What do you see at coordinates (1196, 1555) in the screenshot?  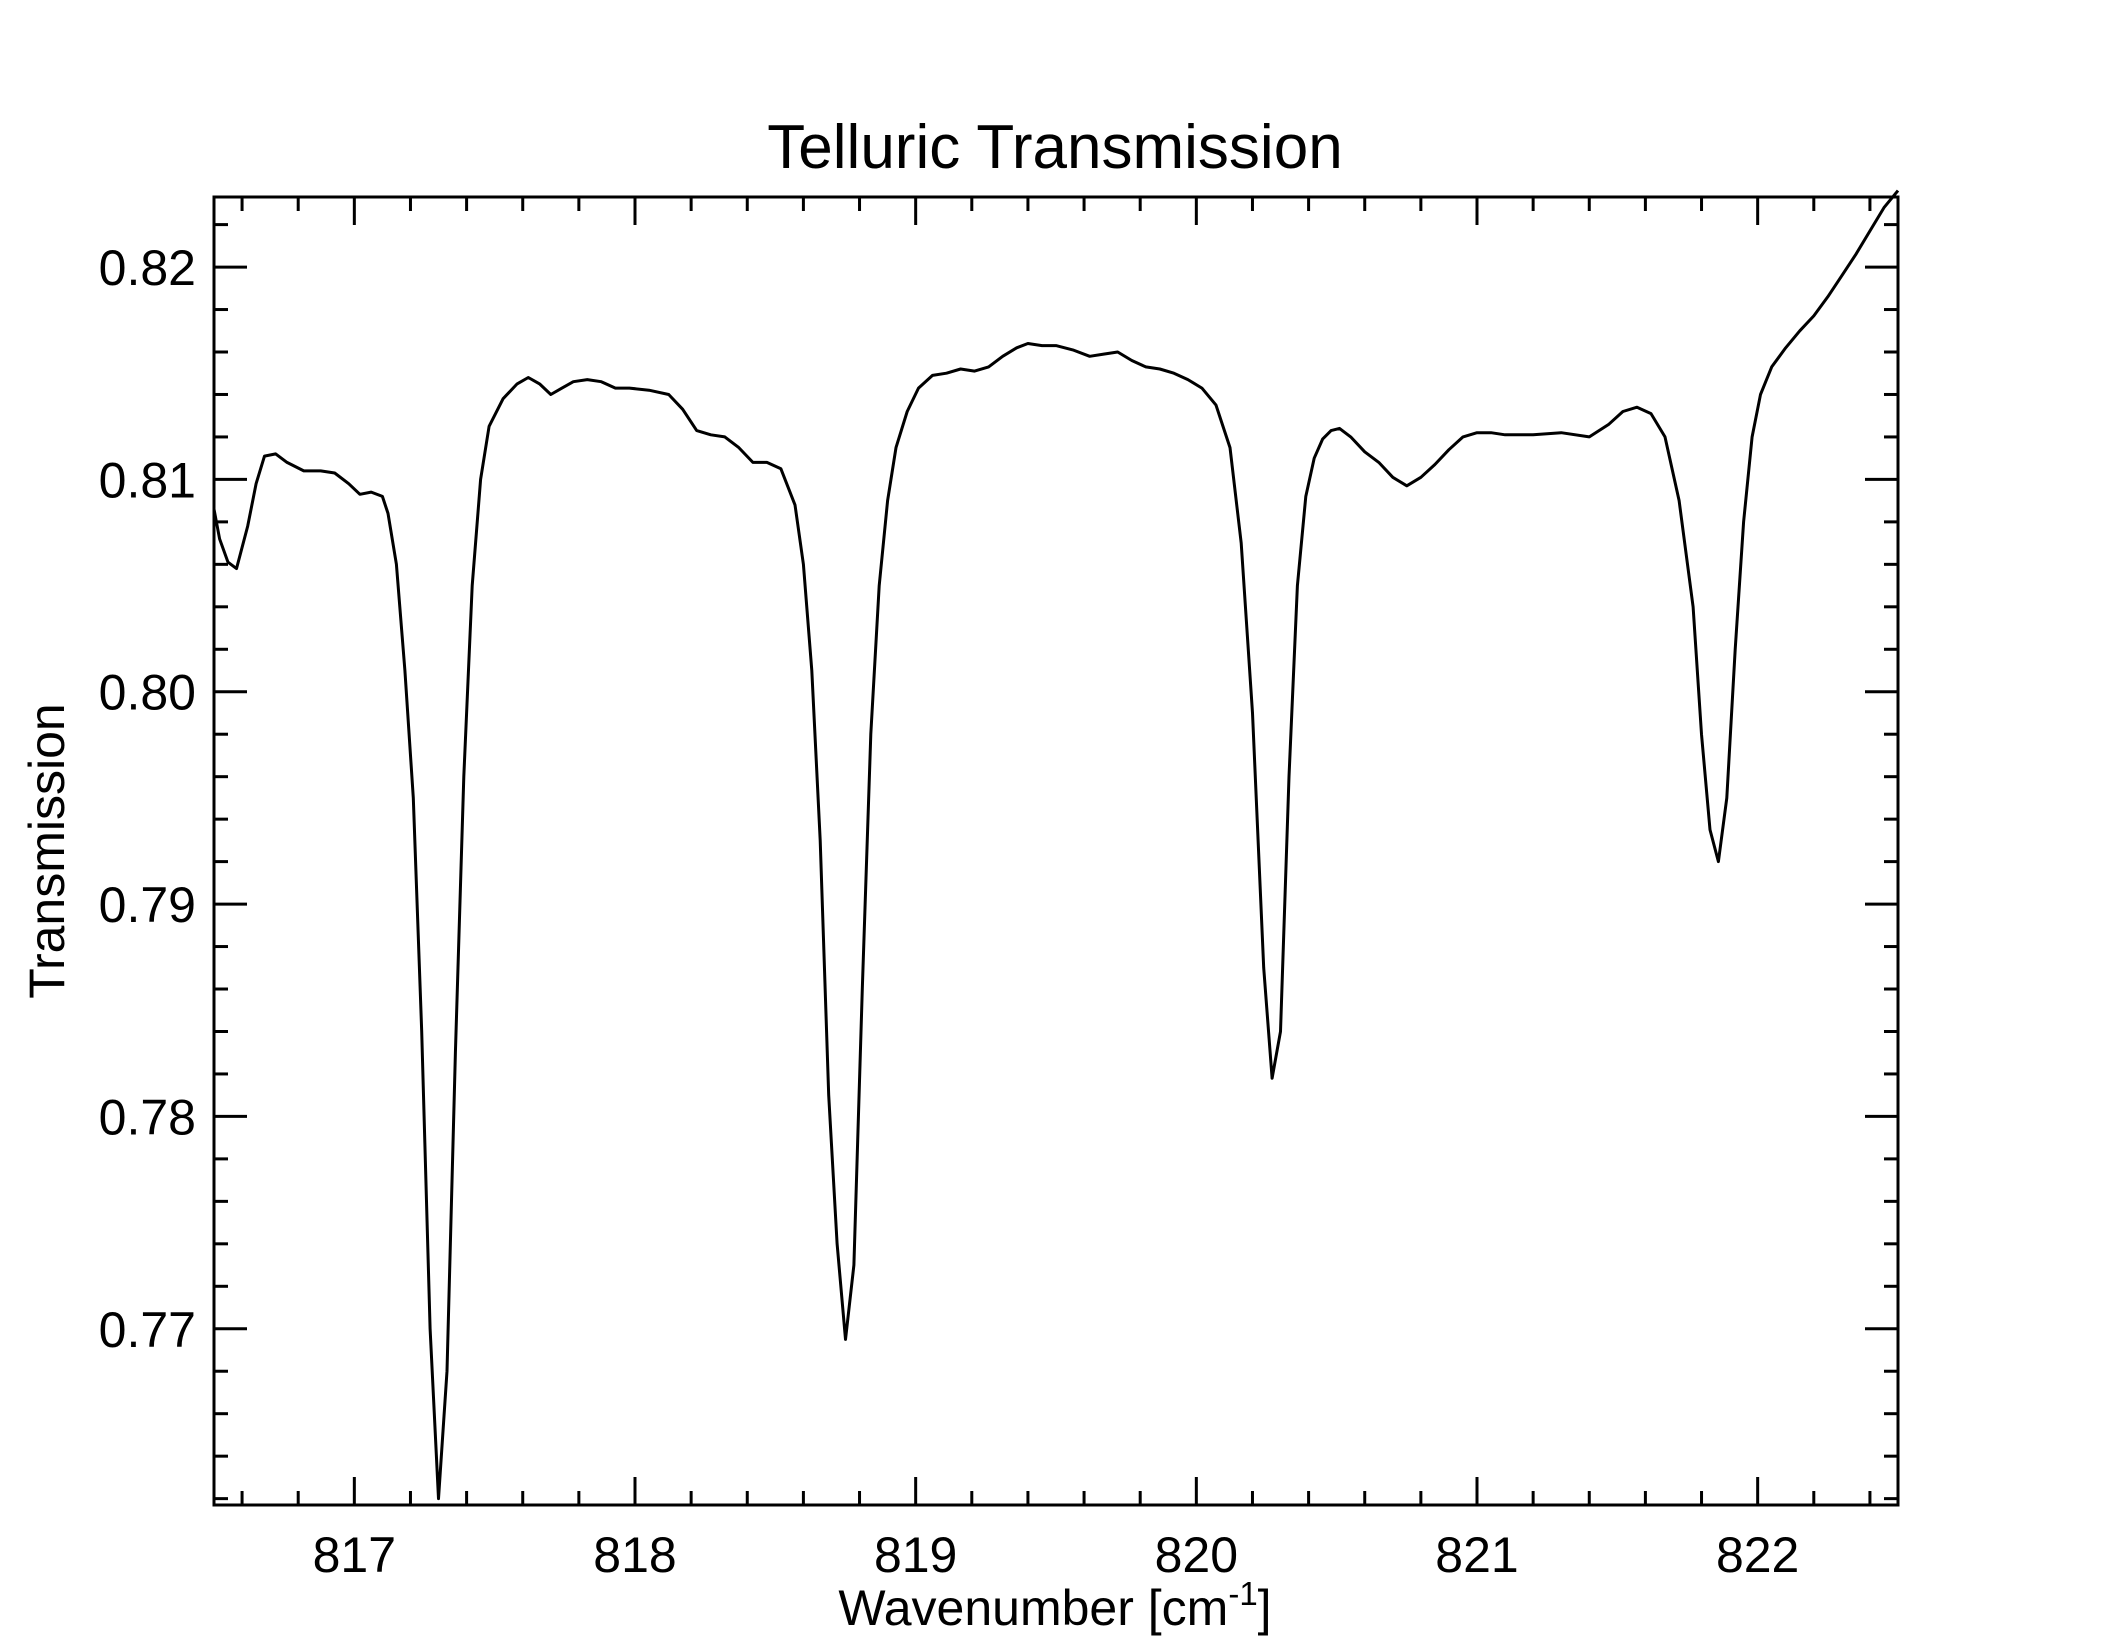 I see `x-tick-label: 820` at bounding box center [1196, 1555].